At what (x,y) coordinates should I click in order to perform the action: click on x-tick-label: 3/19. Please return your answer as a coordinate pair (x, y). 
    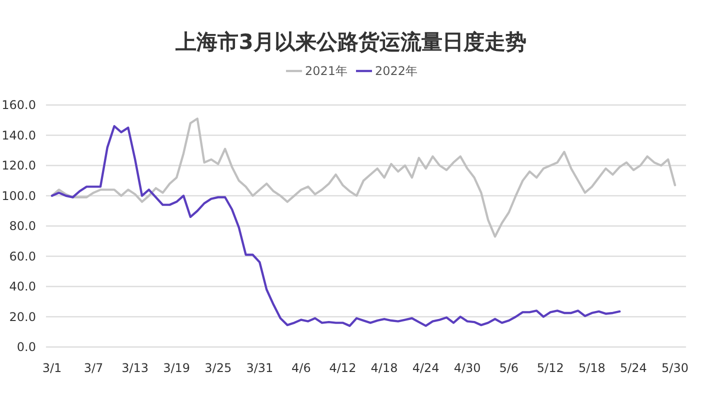
    Looking at the image, I should click on (176, 368).